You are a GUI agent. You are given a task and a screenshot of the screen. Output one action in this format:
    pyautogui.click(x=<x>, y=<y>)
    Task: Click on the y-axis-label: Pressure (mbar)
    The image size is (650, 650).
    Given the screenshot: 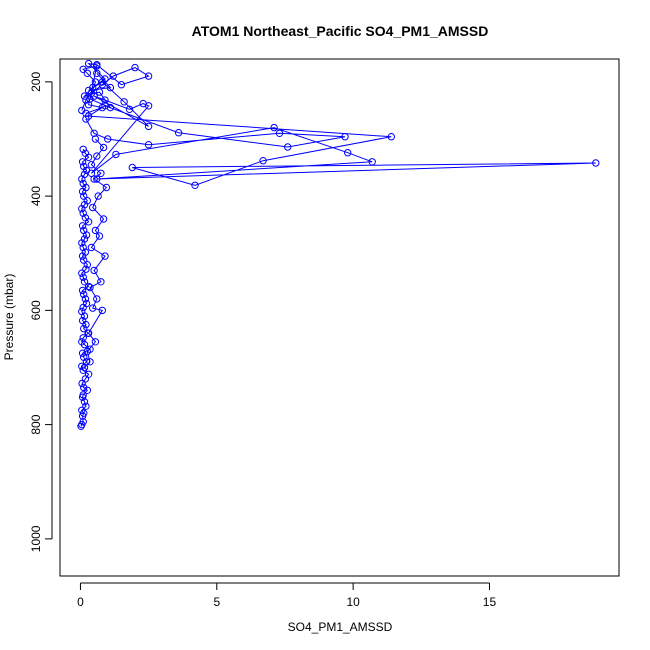 What is the action you would take?
    pyautogui.click(x=9, y=317)
    